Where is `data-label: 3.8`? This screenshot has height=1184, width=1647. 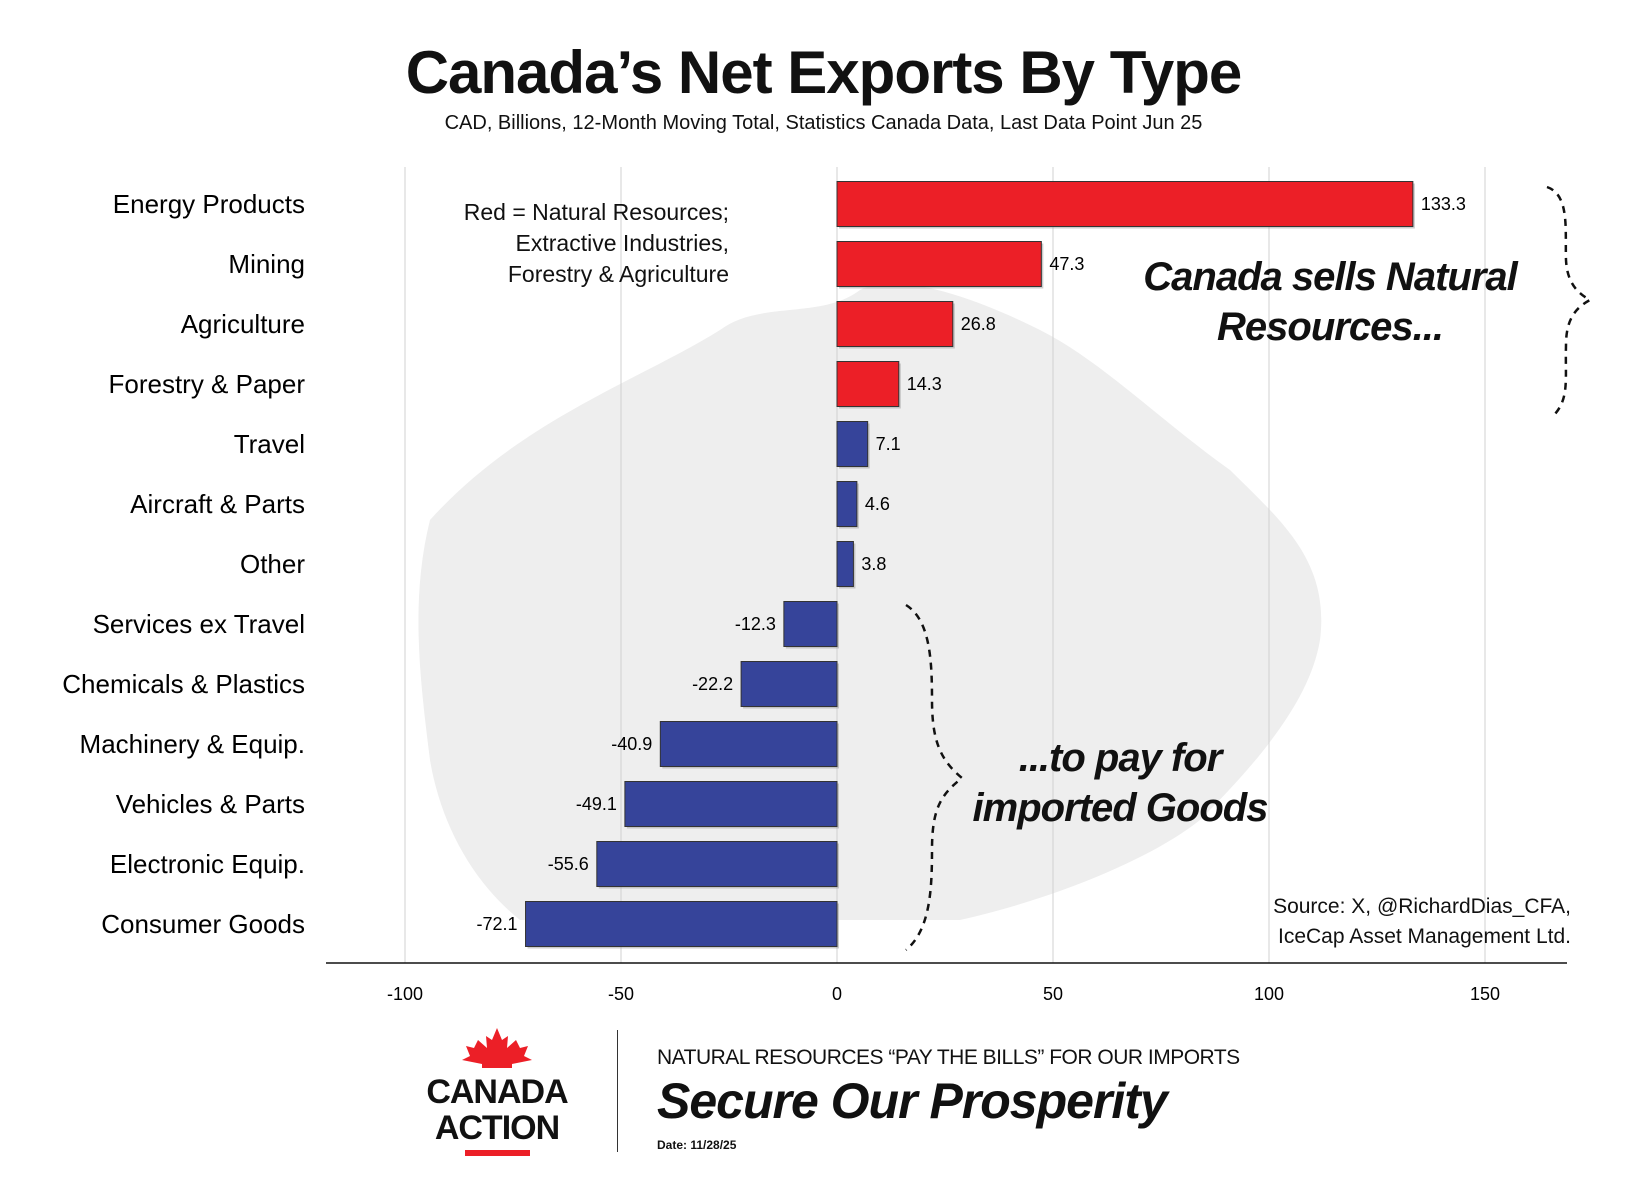 data-label: 3.8 is located at coordinates (873, 564).